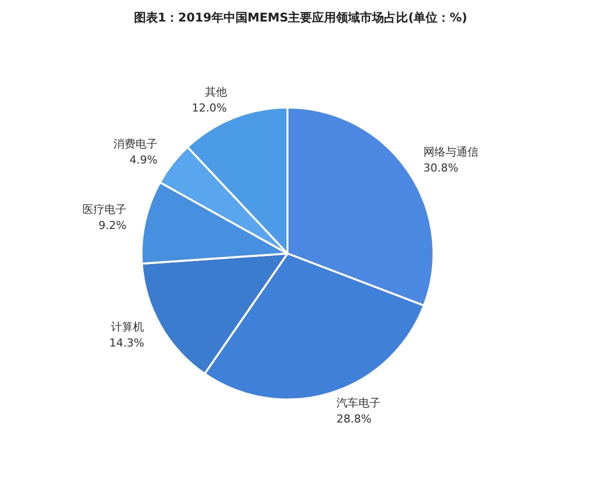  Describe the element at coordinates (144, 159) in the screenshot. I see `data-label: 4.9%` at that location.